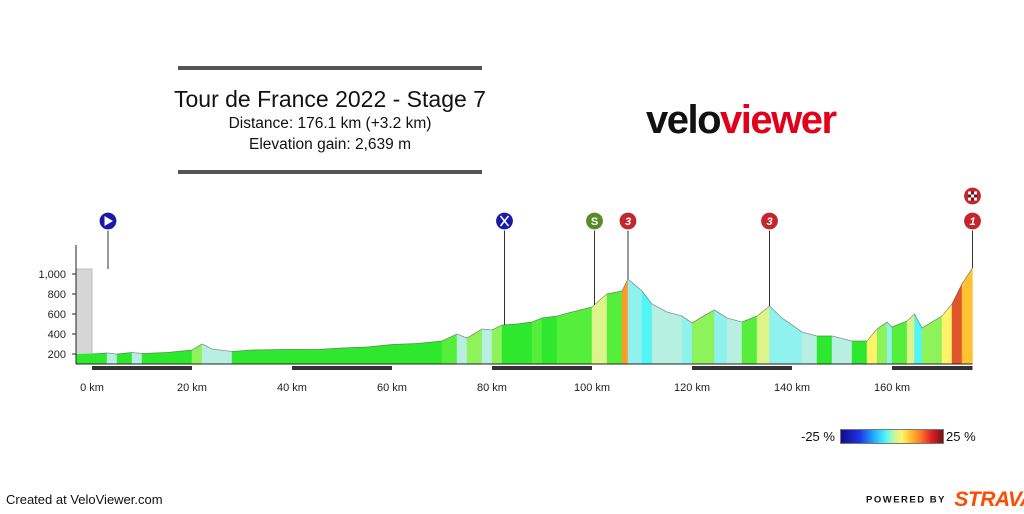 The width and height of the screenshot is (1024, 514). Describe the element at coordinates (532, 311) in the screenshot. I see `elevation-outline` at that location.